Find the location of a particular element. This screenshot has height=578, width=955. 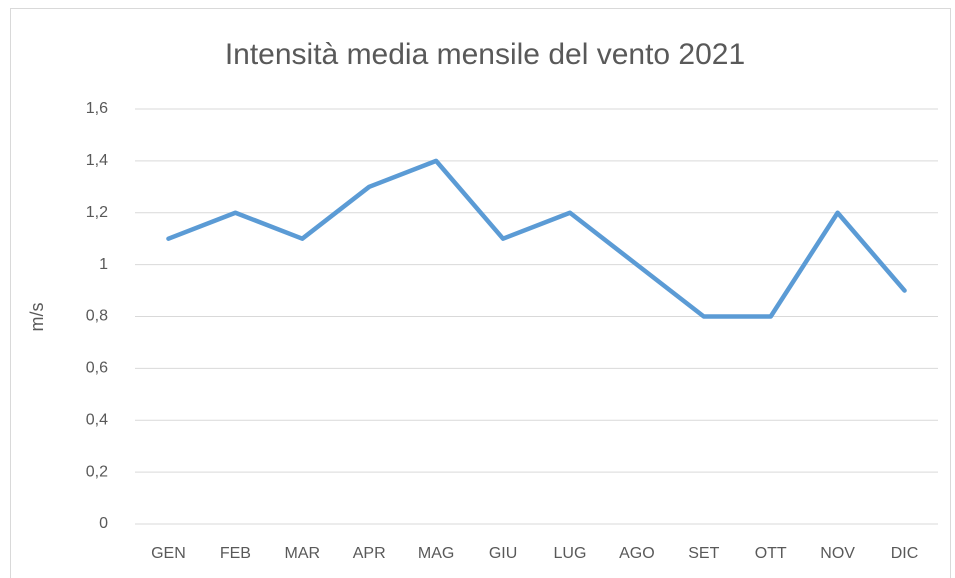

y-tick-label: 1,4 is located at coordinates (97, 160).